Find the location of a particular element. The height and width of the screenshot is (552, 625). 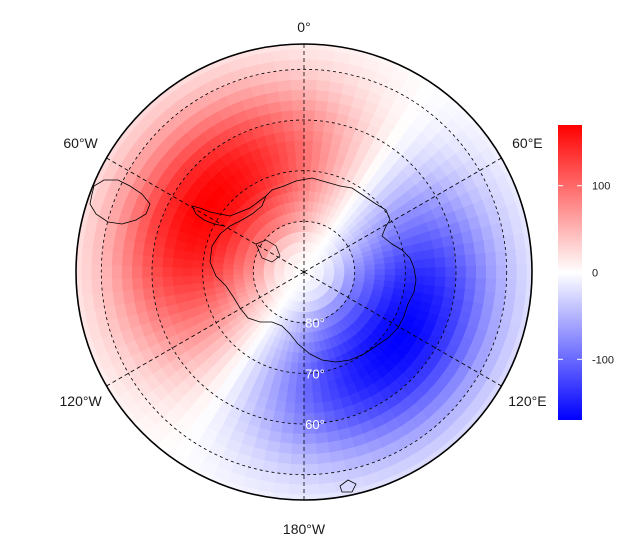

lat-label-0: 80° is located at coordinates (315, 323).